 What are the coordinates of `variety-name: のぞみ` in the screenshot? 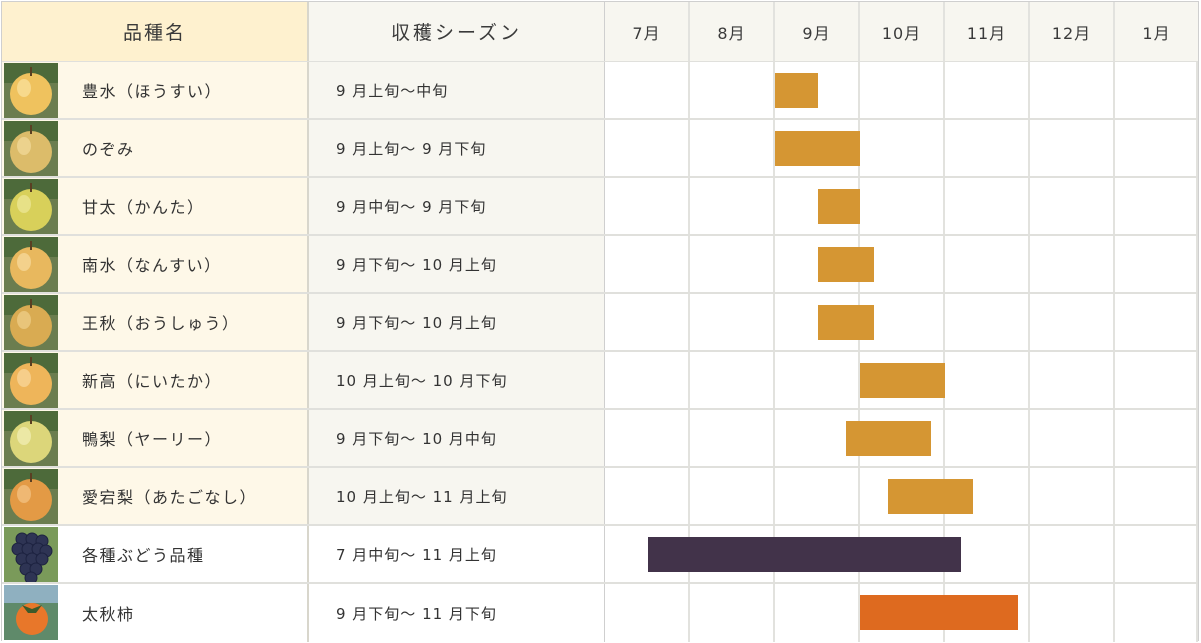 It's located at (108, 149).